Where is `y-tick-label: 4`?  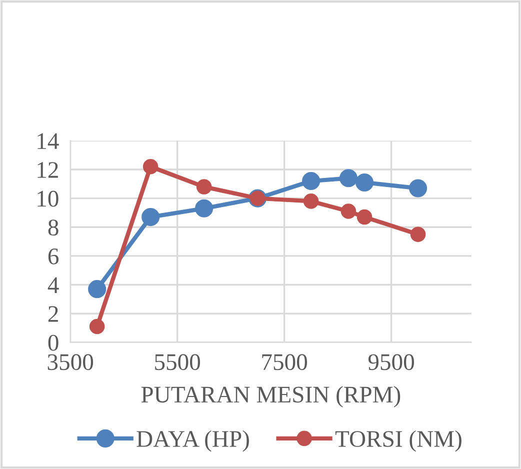
y-tick-label: 4 is located at coordinates (53, 285).